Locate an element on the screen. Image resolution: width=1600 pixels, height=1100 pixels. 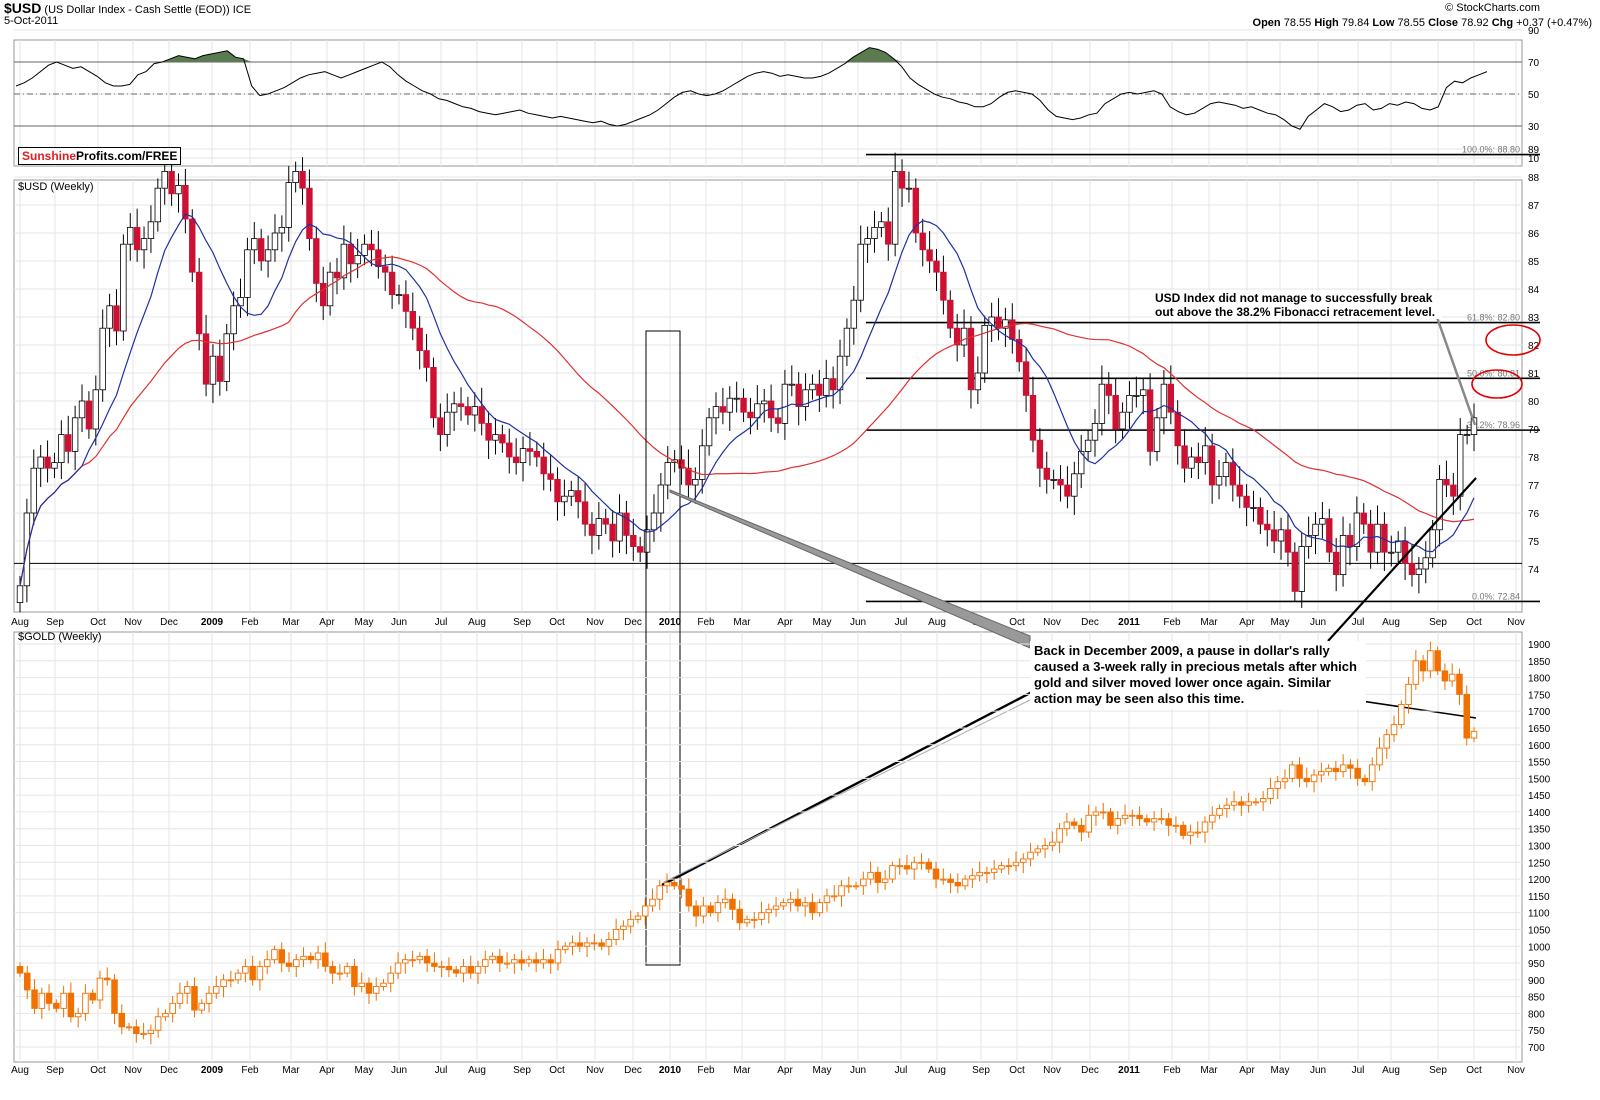
usd-y-tick-label: 76 is located at coordinates (1534, 514).